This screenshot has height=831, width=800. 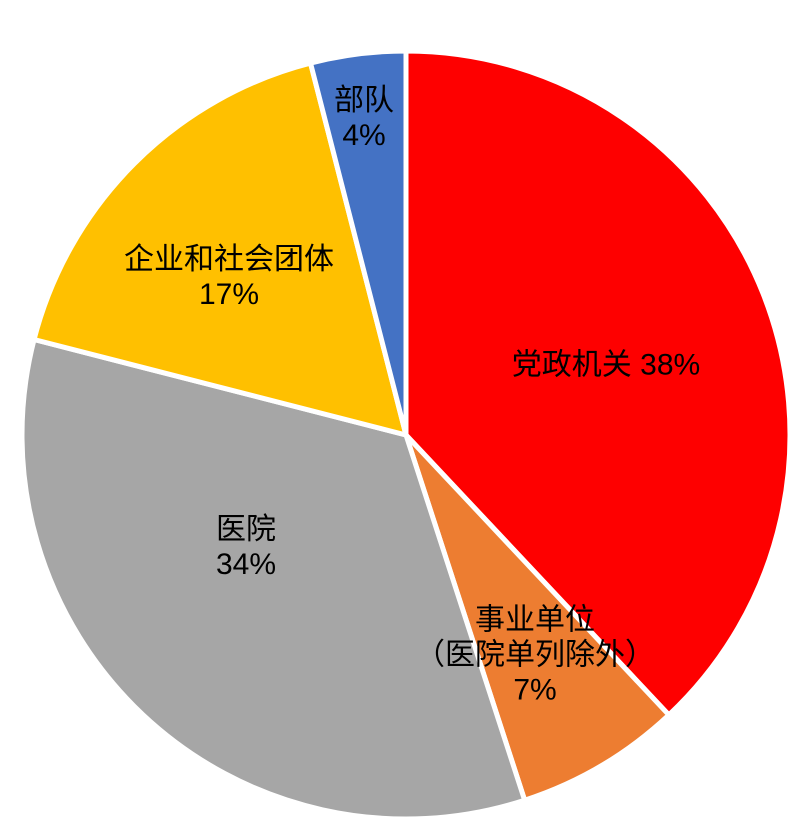 I want to click on pie-slice-military, so click(x=358, y=243).